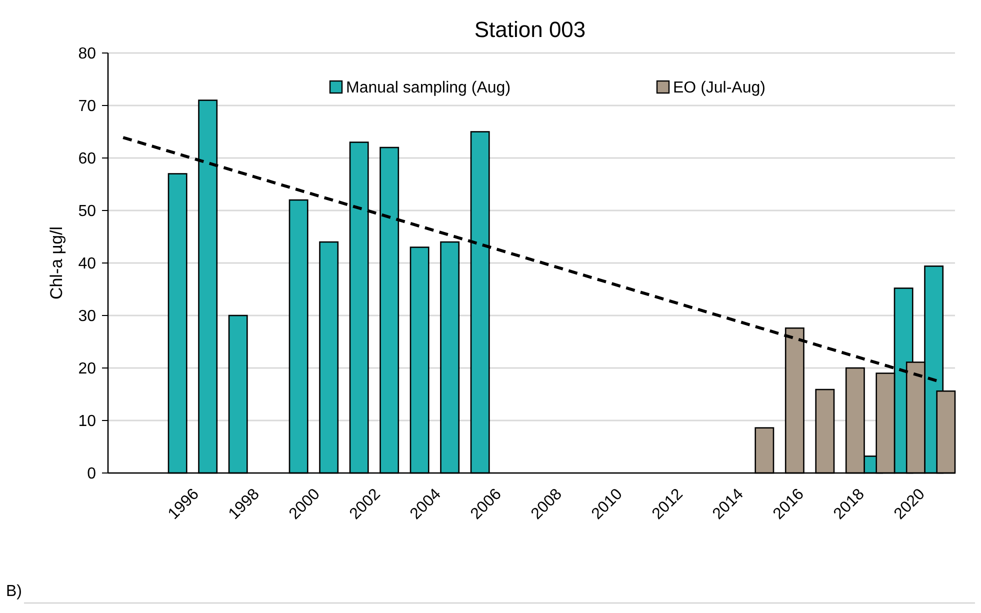 The image size is (981, 613). I want to click on y-tick-label: 50, so click(87, 211).